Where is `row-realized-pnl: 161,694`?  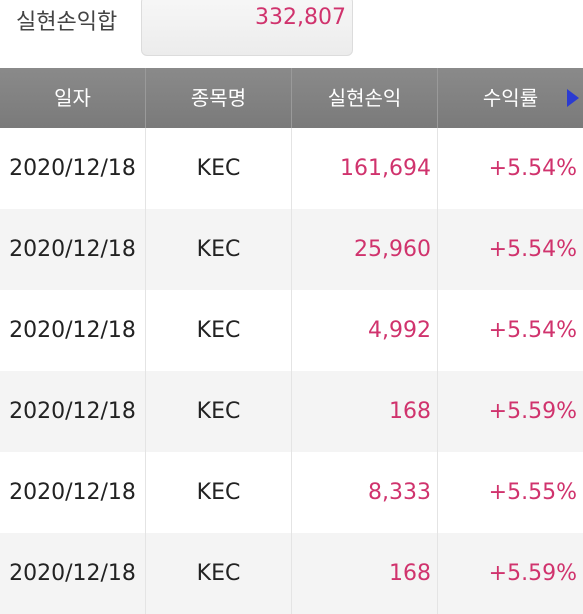 row-realized-pnl: 161,694 is located at coordinates (365, 168).